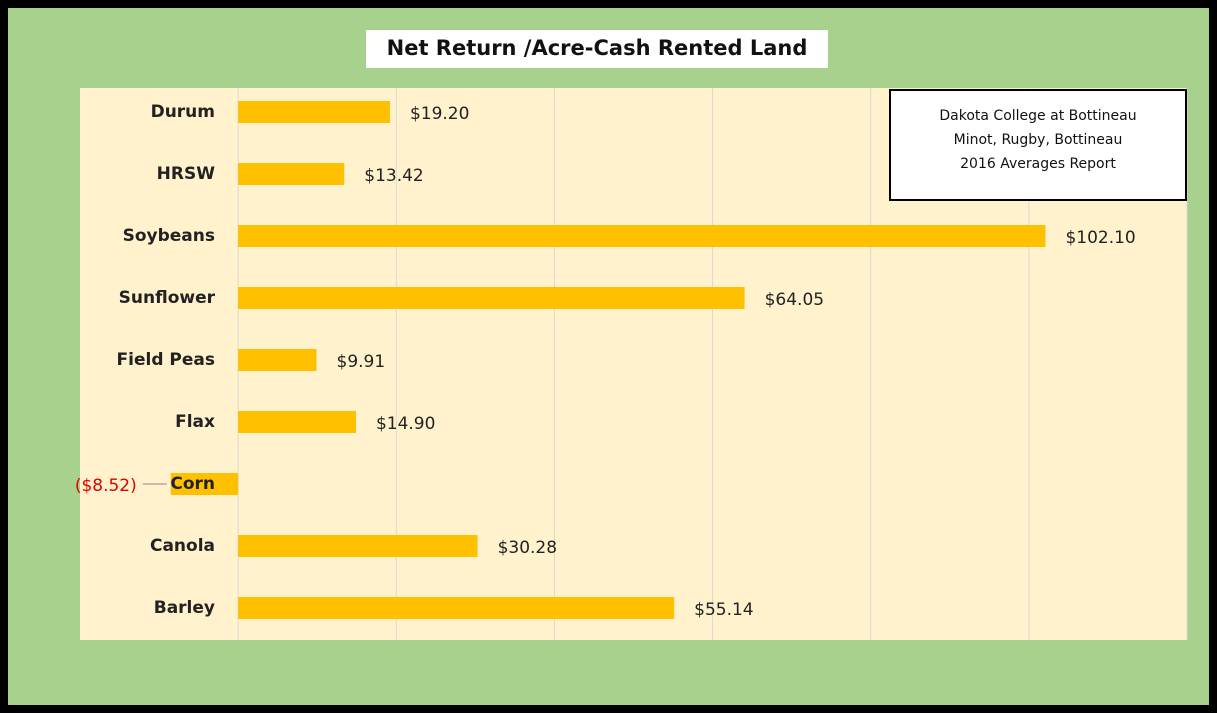 This screenshot has width=1217, height=713. I want to click on data-label: $13.42, so click(393, 176).